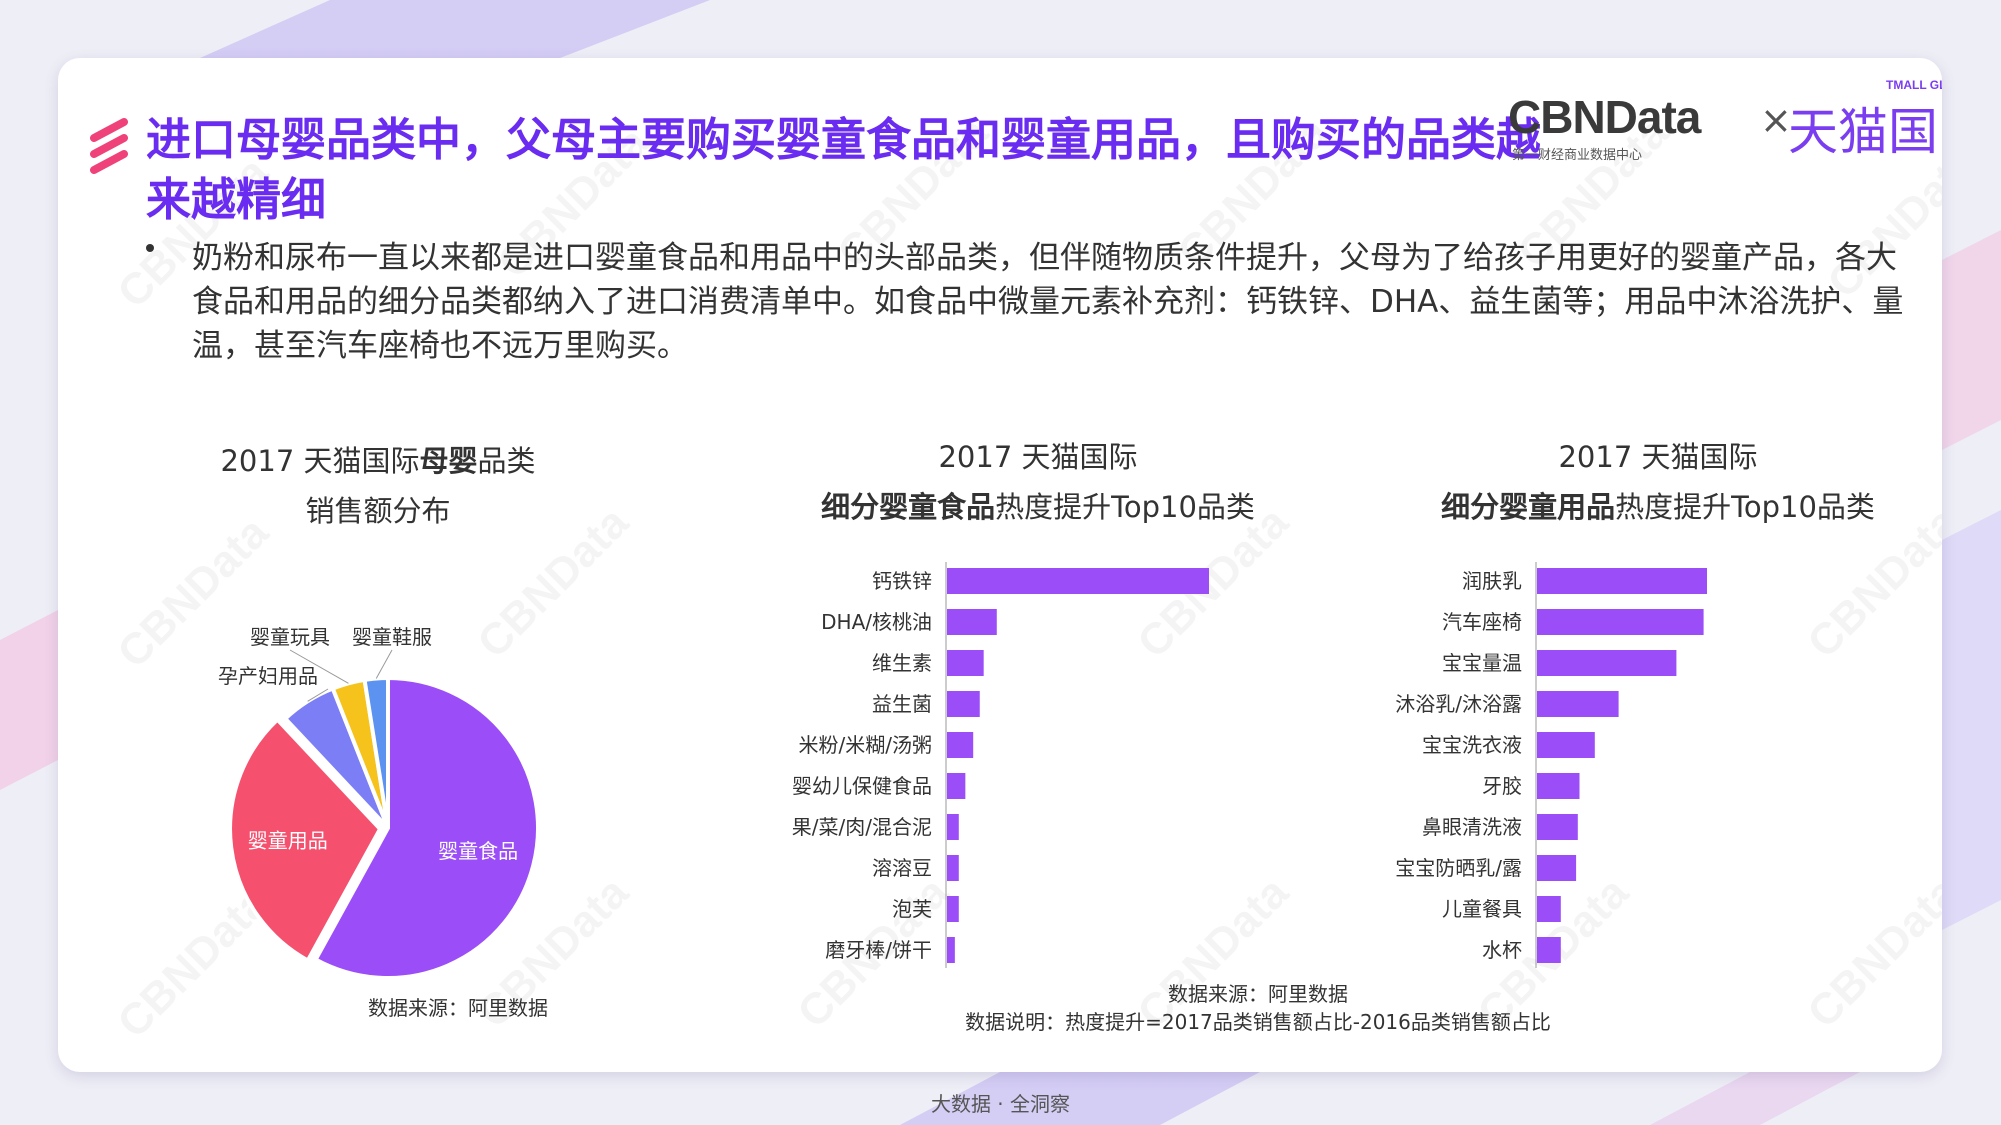  I want to click on food-bar-chart-title-line1: 2017 天猫国际, so click(1038, 457).